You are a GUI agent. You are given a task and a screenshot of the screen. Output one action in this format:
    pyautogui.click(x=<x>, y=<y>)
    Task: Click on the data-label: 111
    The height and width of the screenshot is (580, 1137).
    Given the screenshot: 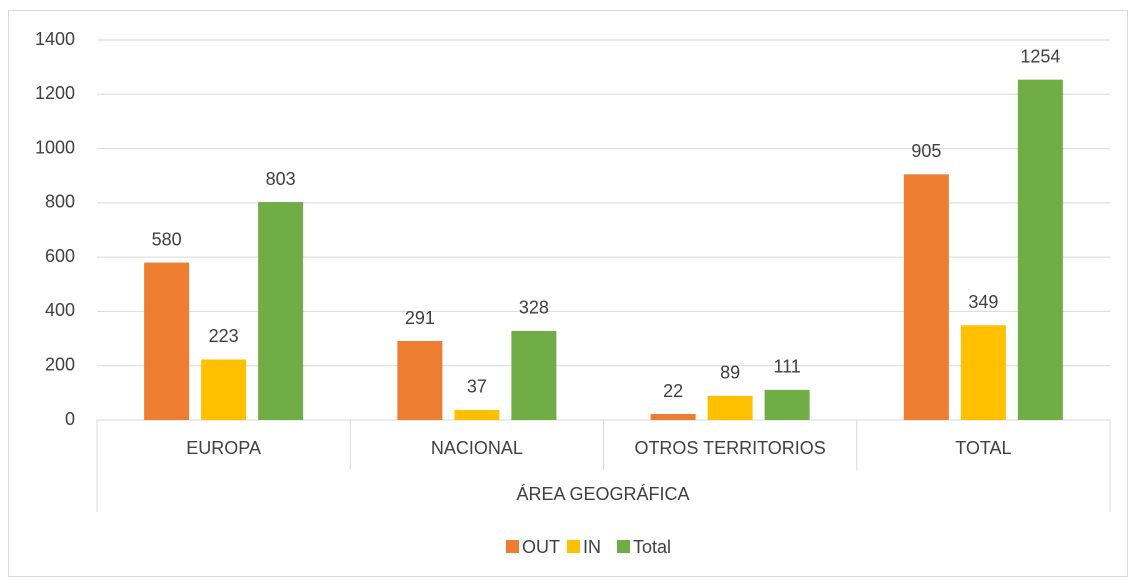 What is the action you would take?
    pyautogui.click(x=786, y=367)
    